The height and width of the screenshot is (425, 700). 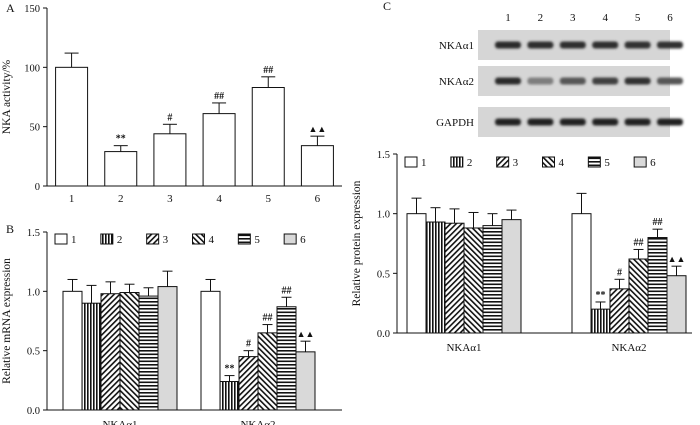 What do you see at coordinates (169, 117) in the screenshot?
I see `annotation-a-3: #` at bounding box center [169, 117].